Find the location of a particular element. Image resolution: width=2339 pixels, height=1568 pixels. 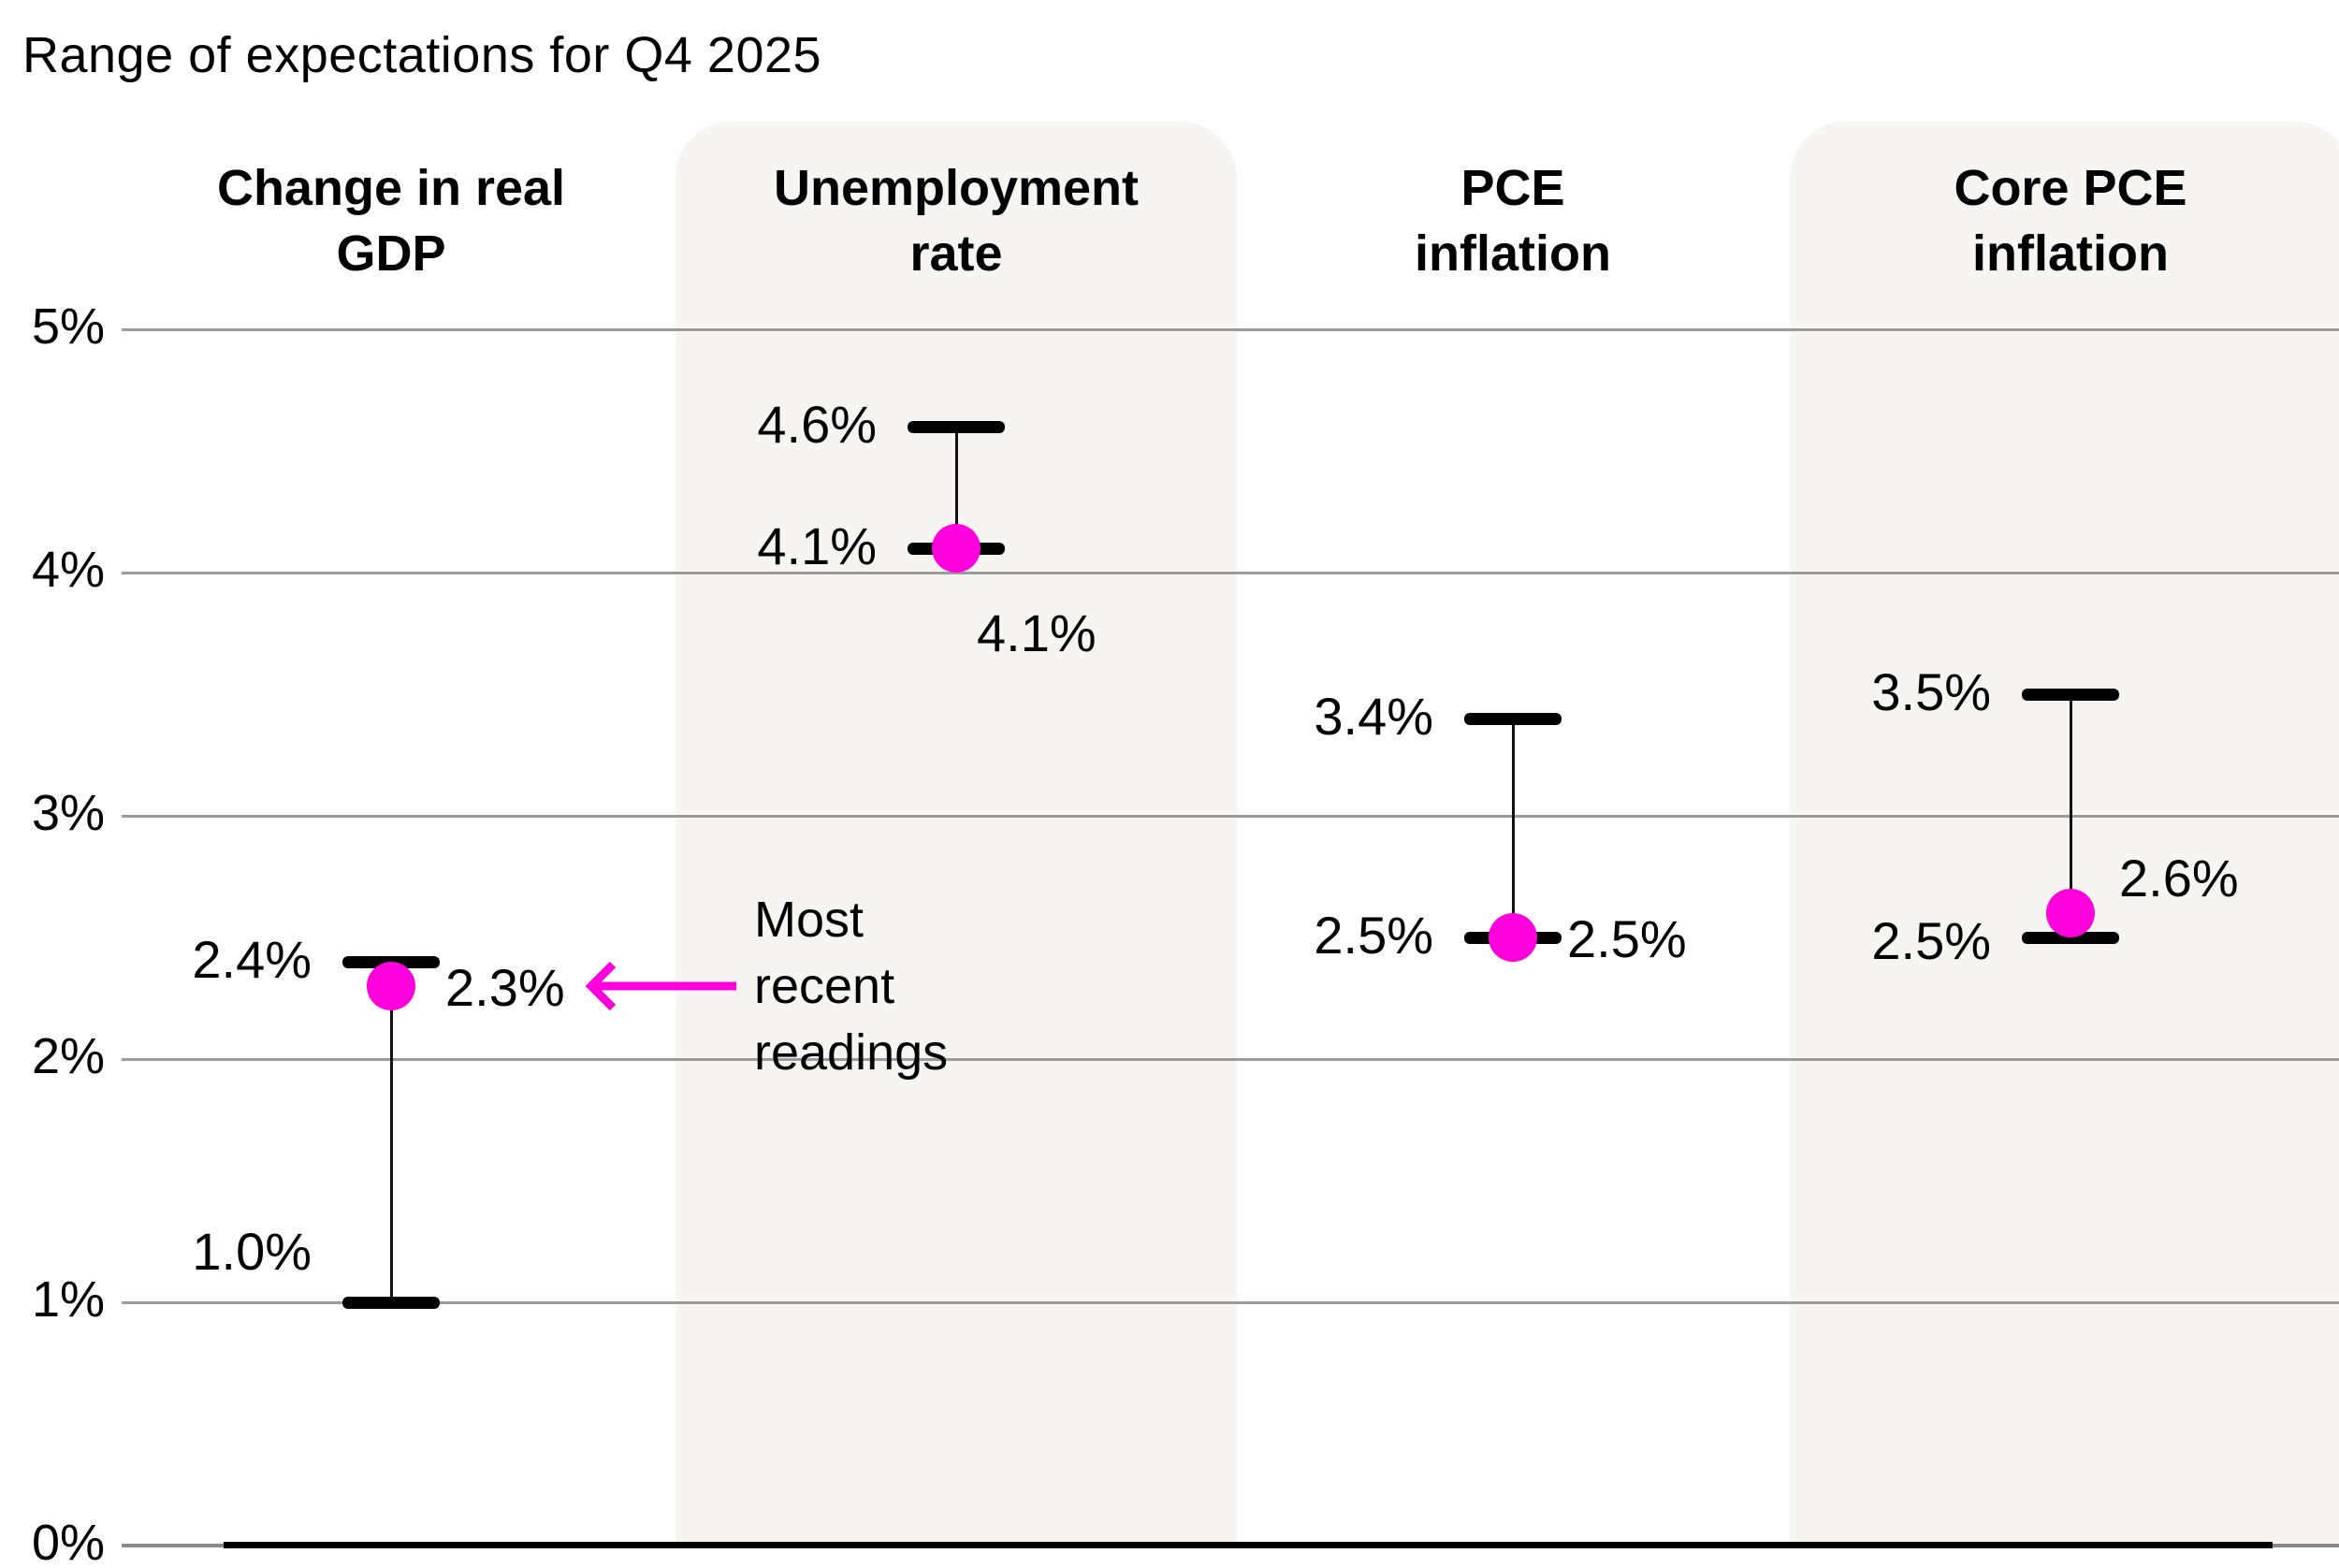

column-header-3: Core PCE inflation is located at coordinates (2070, 221).